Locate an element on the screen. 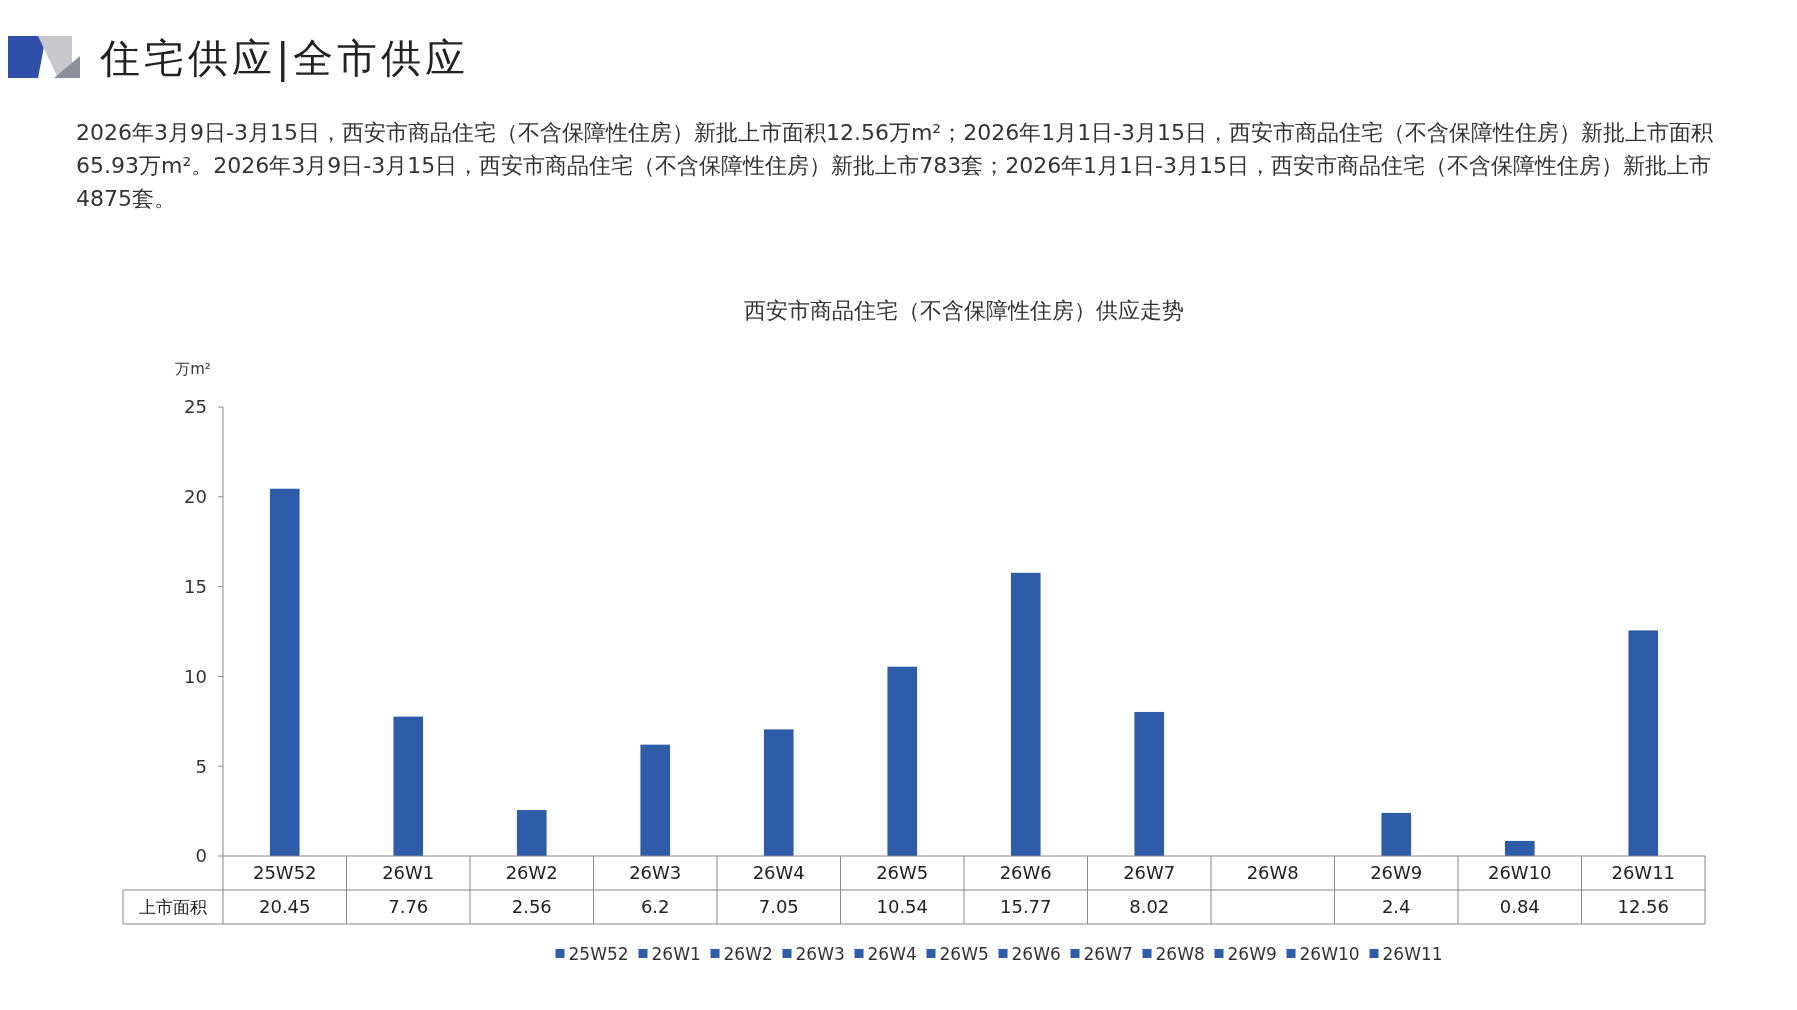  category-label: 25W52 is located at coordinates (598, 953).